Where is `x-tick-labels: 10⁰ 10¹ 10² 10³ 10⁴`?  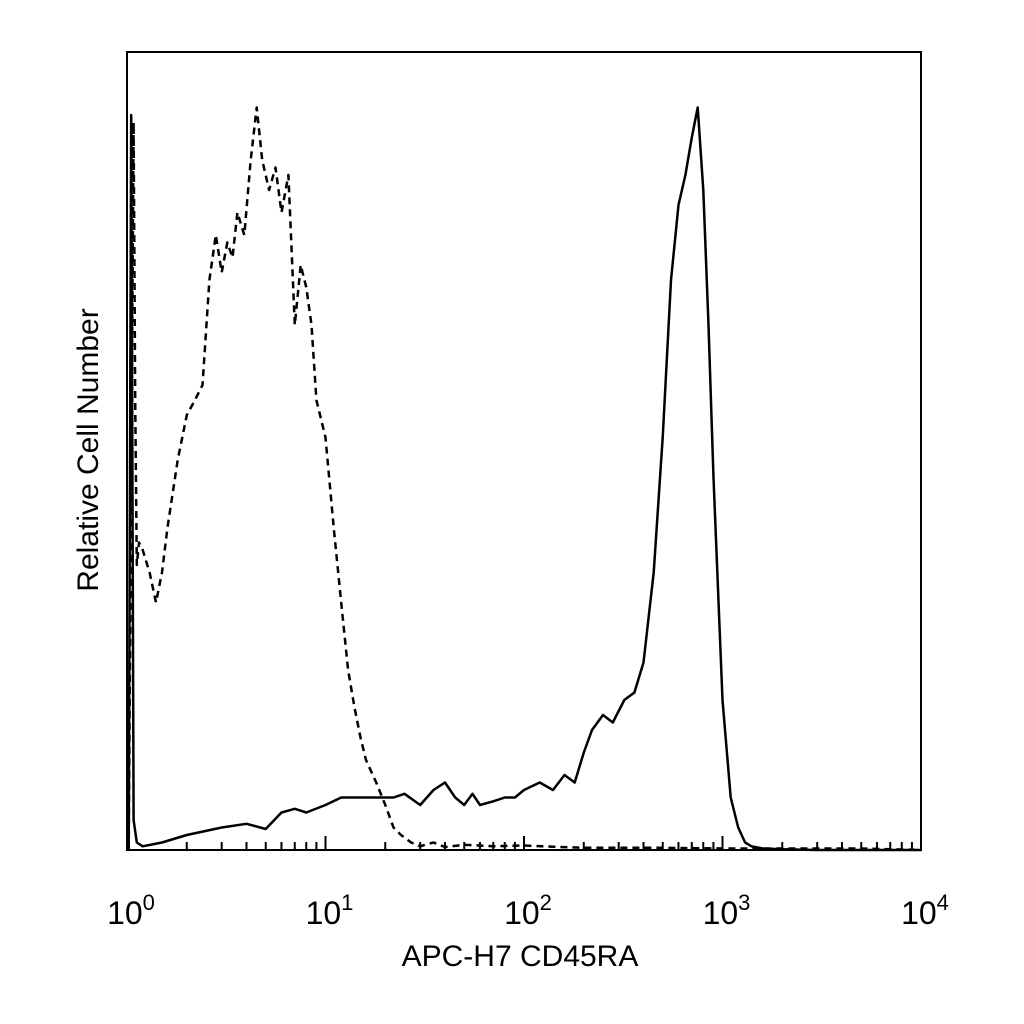 x-tick-labels: 10⁰ 10¹ 10² 10³ 10⁴ is located at coordinates (528, 910).